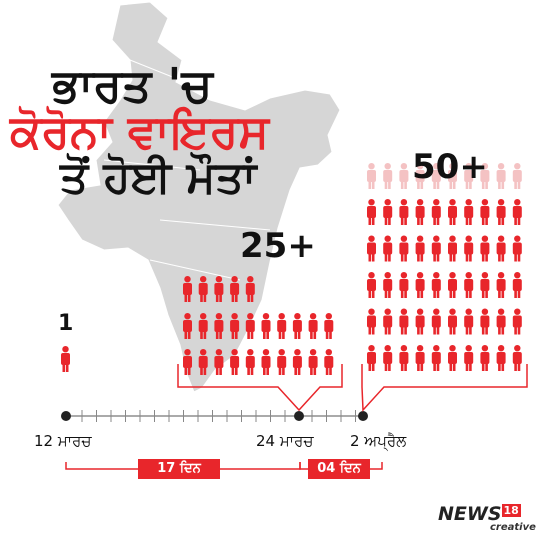 The height and width of the screenshot is (554, 554). I want to click on value-label-1: 1, so click(66, 323).